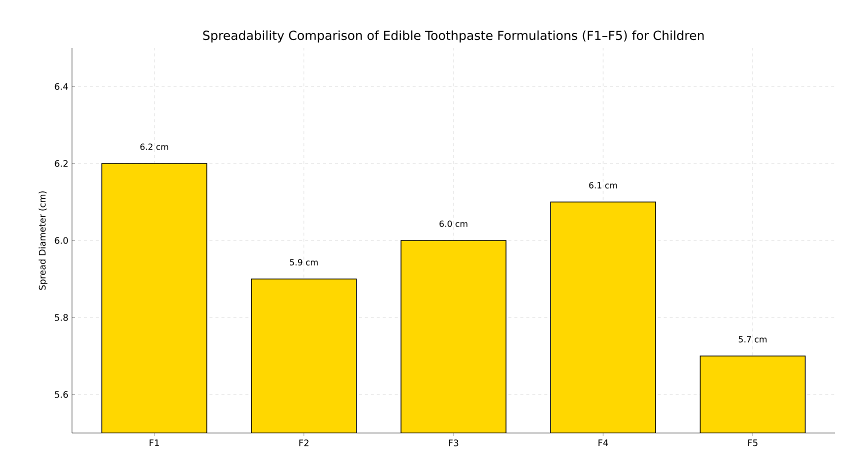 Image resolution: width=849 pixels, height=457 pixels. I want to click on y-axis-title: Spread Diameter (cm), so click(43, 240).